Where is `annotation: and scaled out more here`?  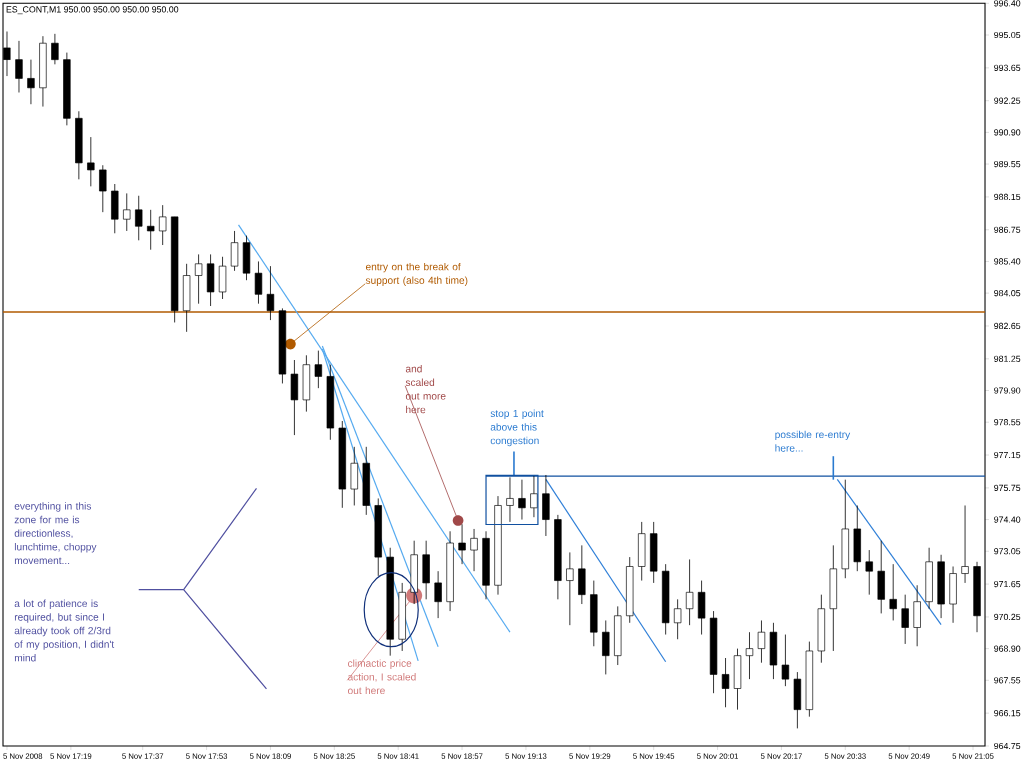 annotation: and scaled out more here is located at coordinates (425, 389).